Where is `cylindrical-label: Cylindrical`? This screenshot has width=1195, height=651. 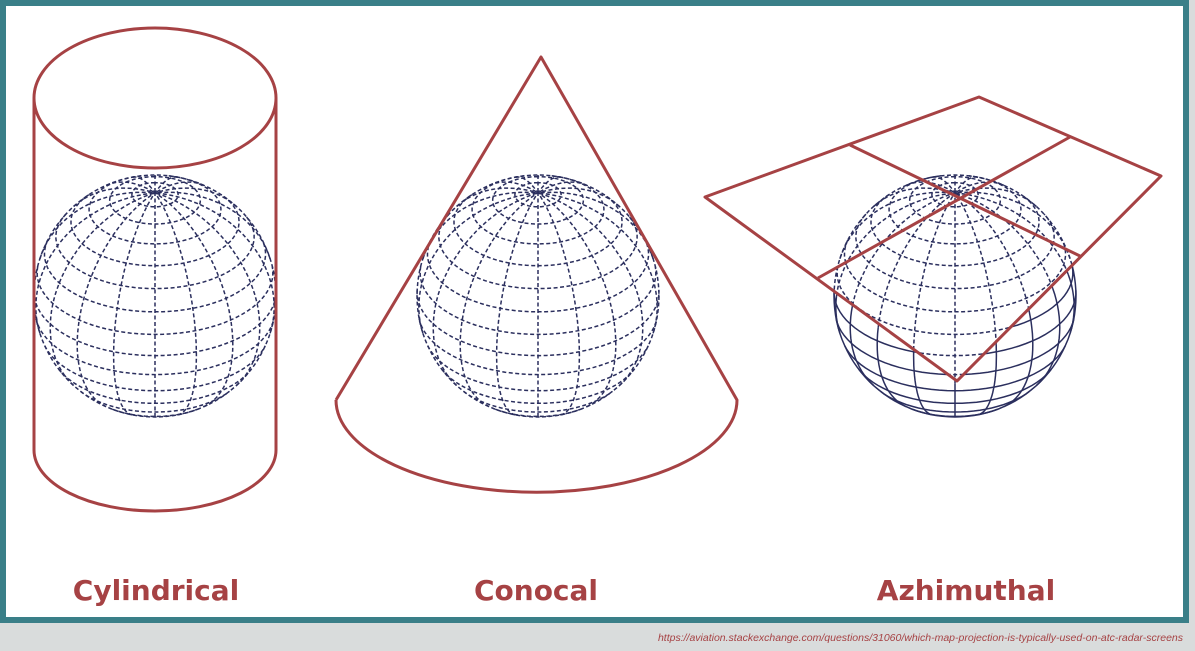
cylindrical-label: Cylindrical is located at coordinates (156, 590).